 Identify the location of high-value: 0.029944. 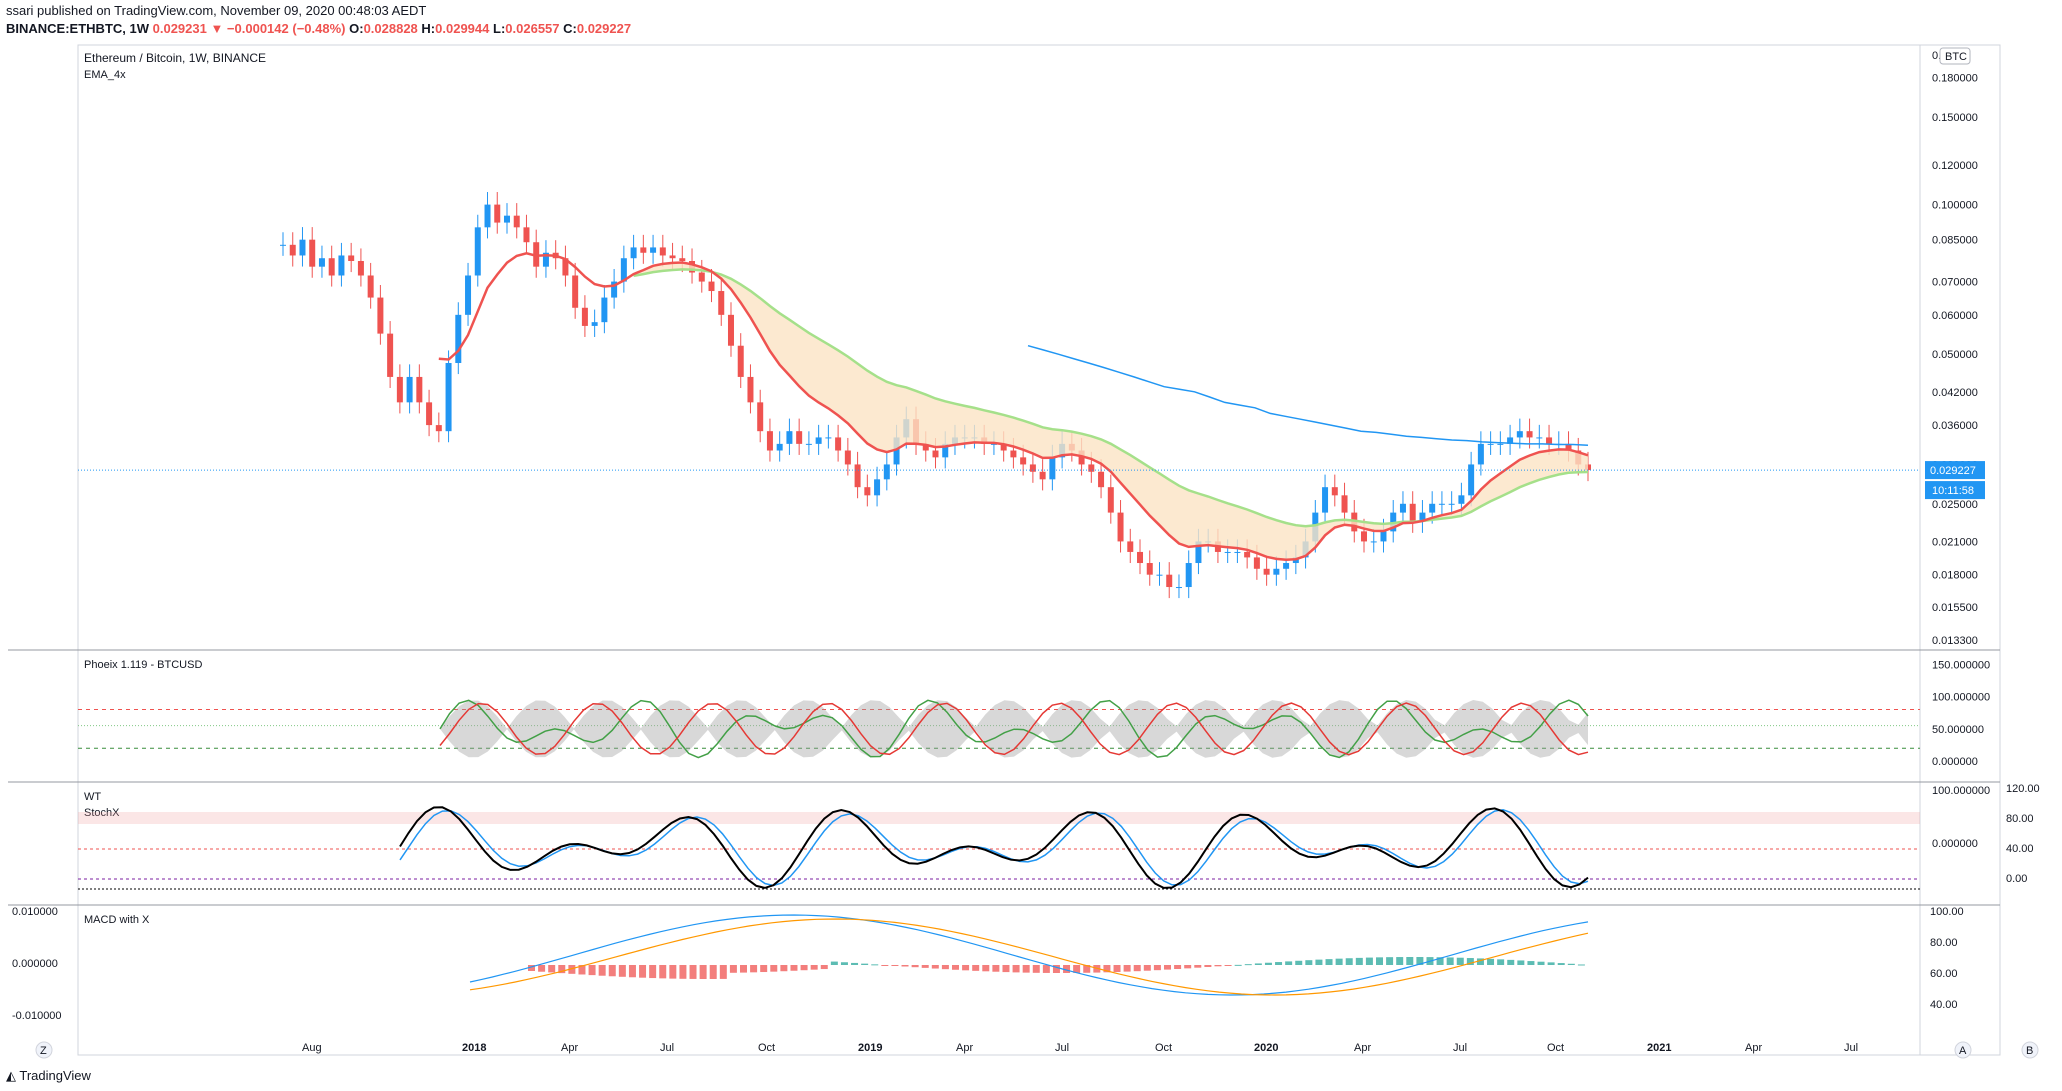
(462, 28).